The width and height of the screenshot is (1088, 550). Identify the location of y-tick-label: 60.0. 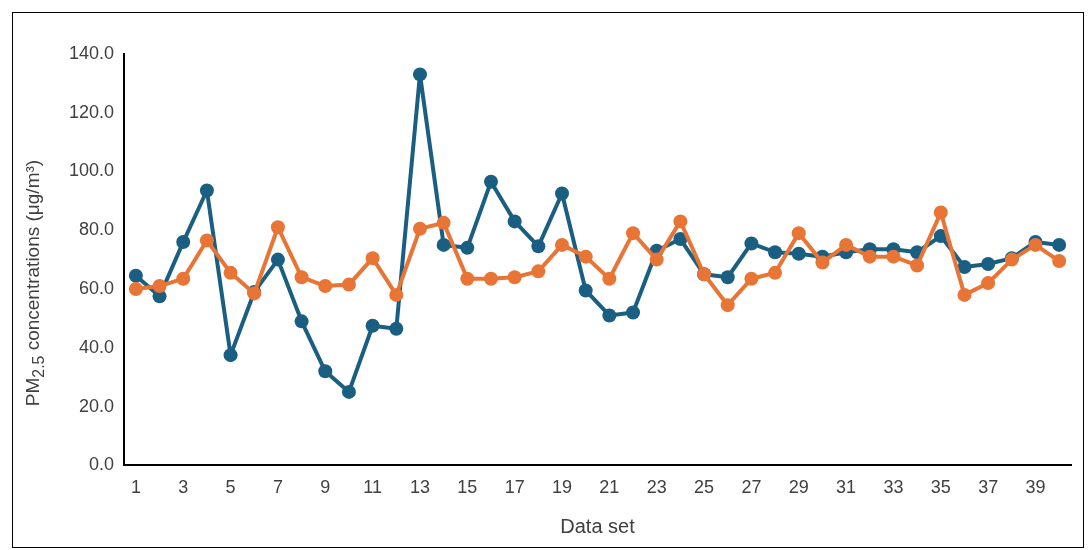
(97, 287).